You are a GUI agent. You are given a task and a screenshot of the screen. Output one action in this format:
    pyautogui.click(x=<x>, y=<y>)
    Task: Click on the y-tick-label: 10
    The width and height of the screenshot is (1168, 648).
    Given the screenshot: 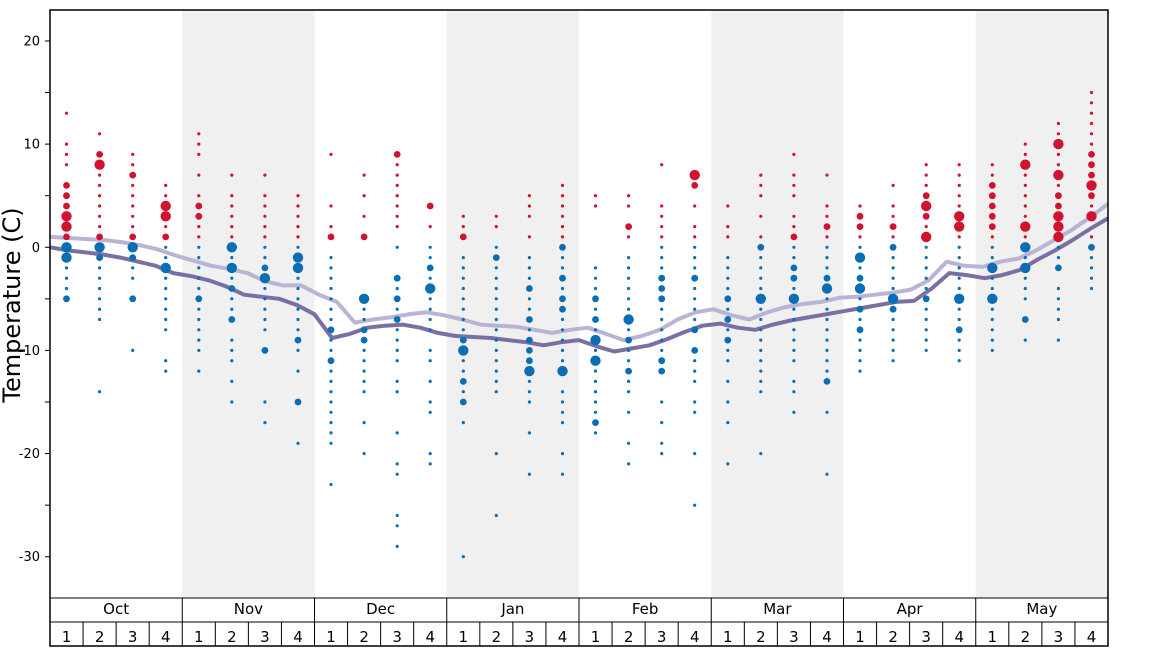 What is the action you would take?
    pyautogui.click(x=31, y=145)
    